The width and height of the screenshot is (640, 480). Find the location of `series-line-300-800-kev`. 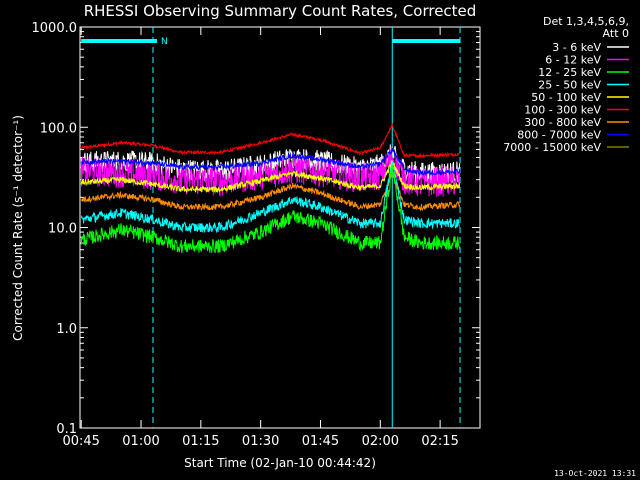

series-line-300-800-kev is located at coordinates (270, 191).